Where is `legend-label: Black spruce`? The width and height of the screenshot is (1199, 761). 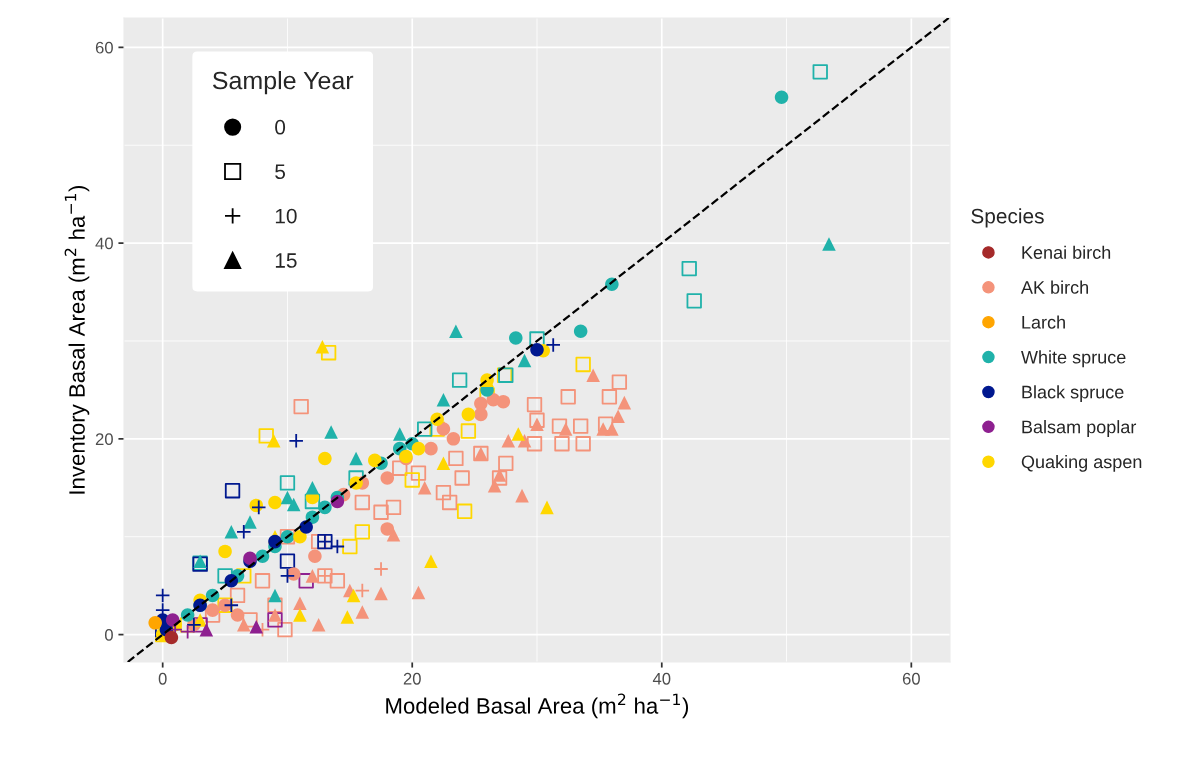
legend-label: Black spruce is located at coordinates (1073, 394).